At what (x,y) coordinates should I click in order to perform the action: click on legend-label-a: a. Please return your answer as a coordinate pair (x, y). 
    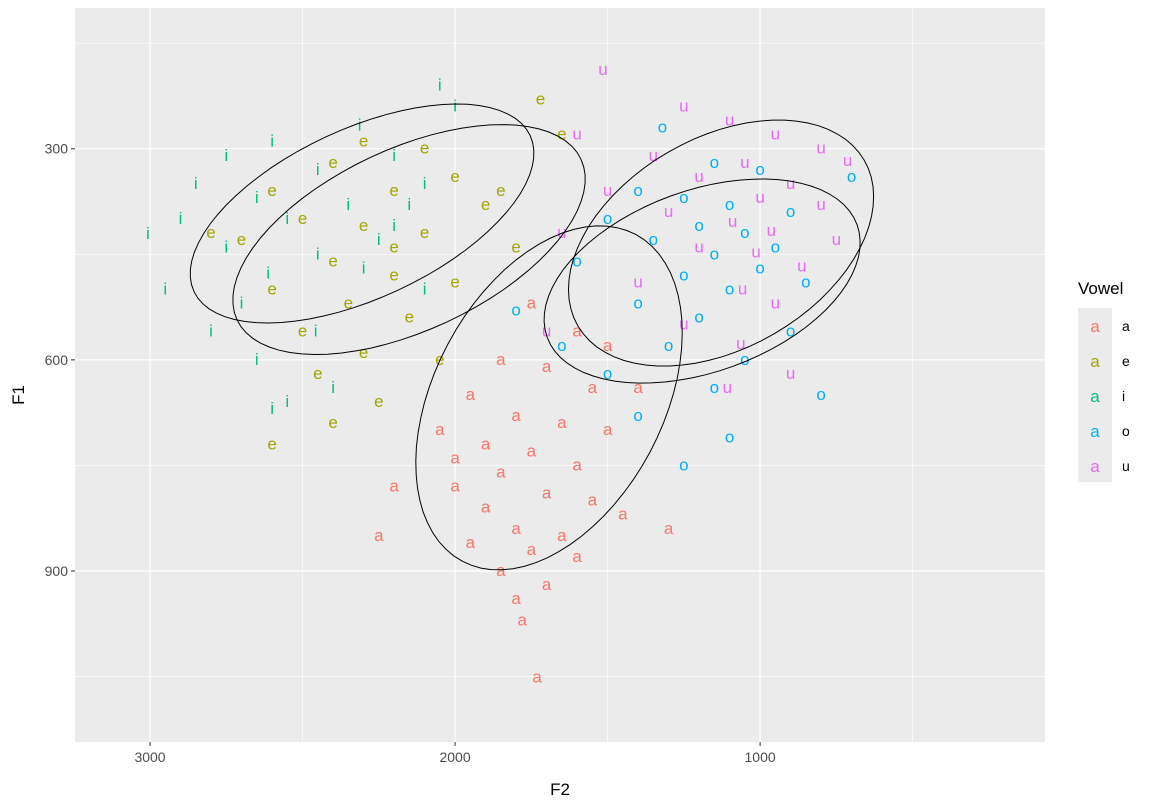
    Looking at the image, I should click on (1126, 326).